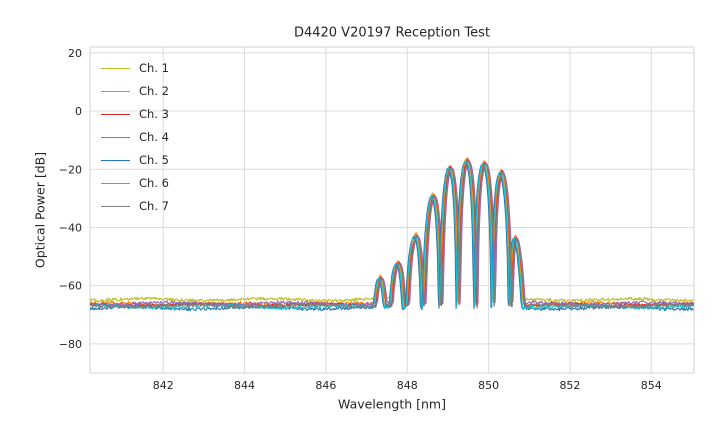 This screenshot has height=432, width=720. Describe the element at coordinates (154, 183) in the screenshot. I see `legend-label: Ch. 6` at that location.